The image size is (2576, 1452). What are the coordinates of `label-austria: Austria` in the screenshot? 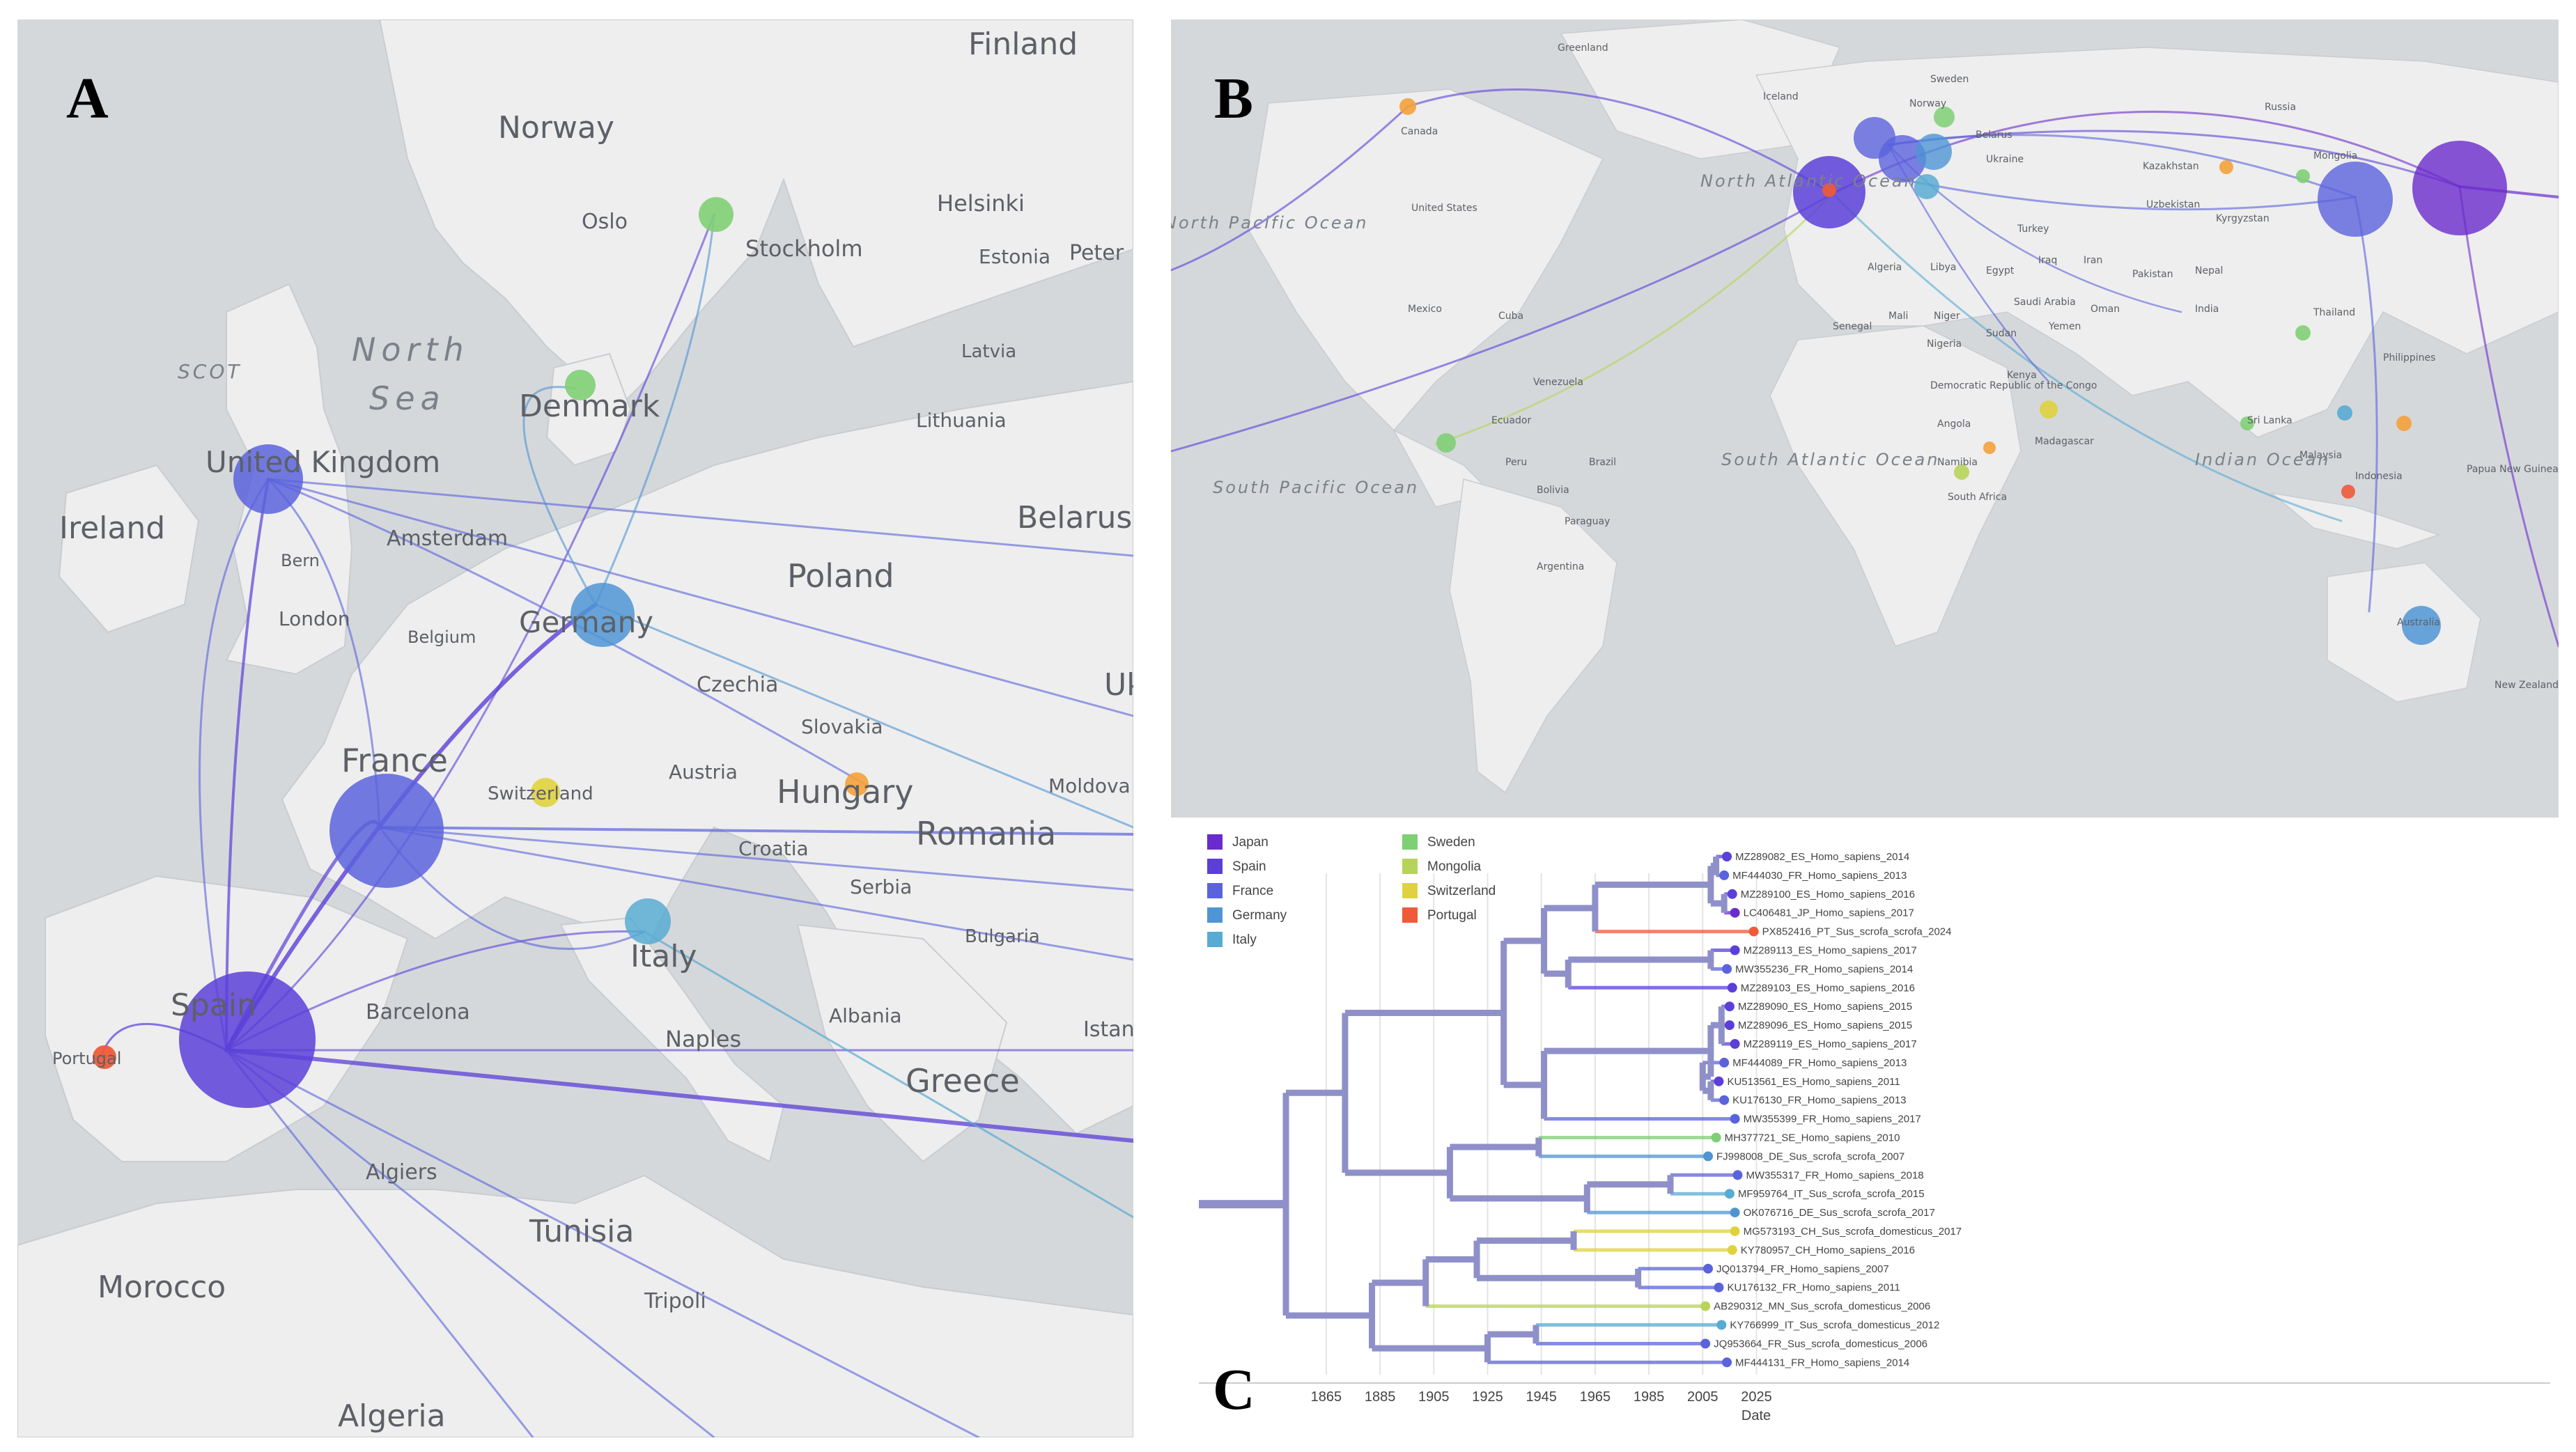 It's located at (703, 771).